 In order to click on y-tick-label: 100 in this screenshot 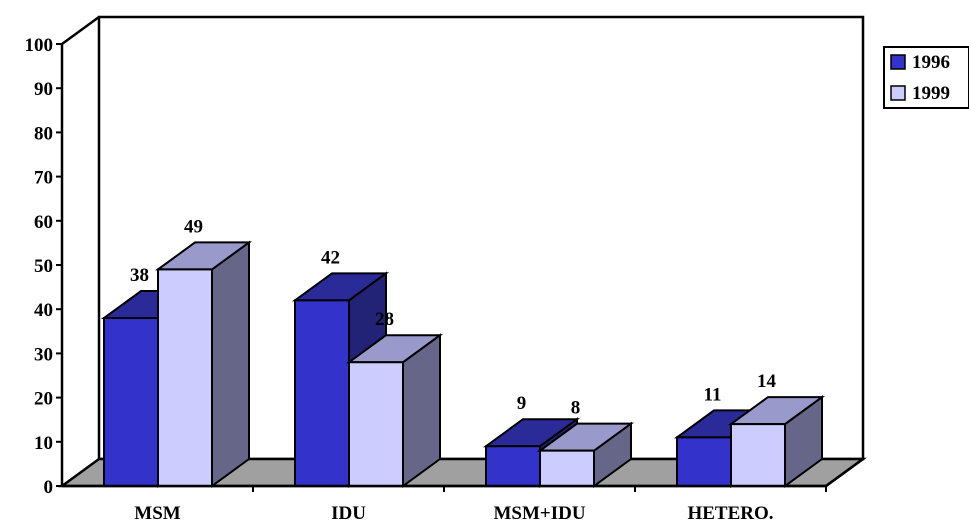, I will do `click(39, 45)`.